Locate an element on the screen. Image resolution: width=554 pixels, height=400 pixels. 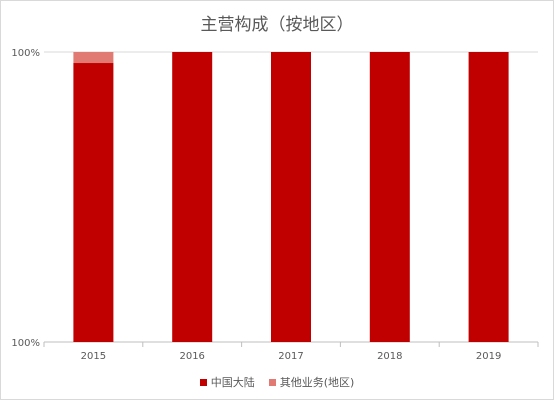
x-tick-label: 2015 is located at coordinates (93, 356).